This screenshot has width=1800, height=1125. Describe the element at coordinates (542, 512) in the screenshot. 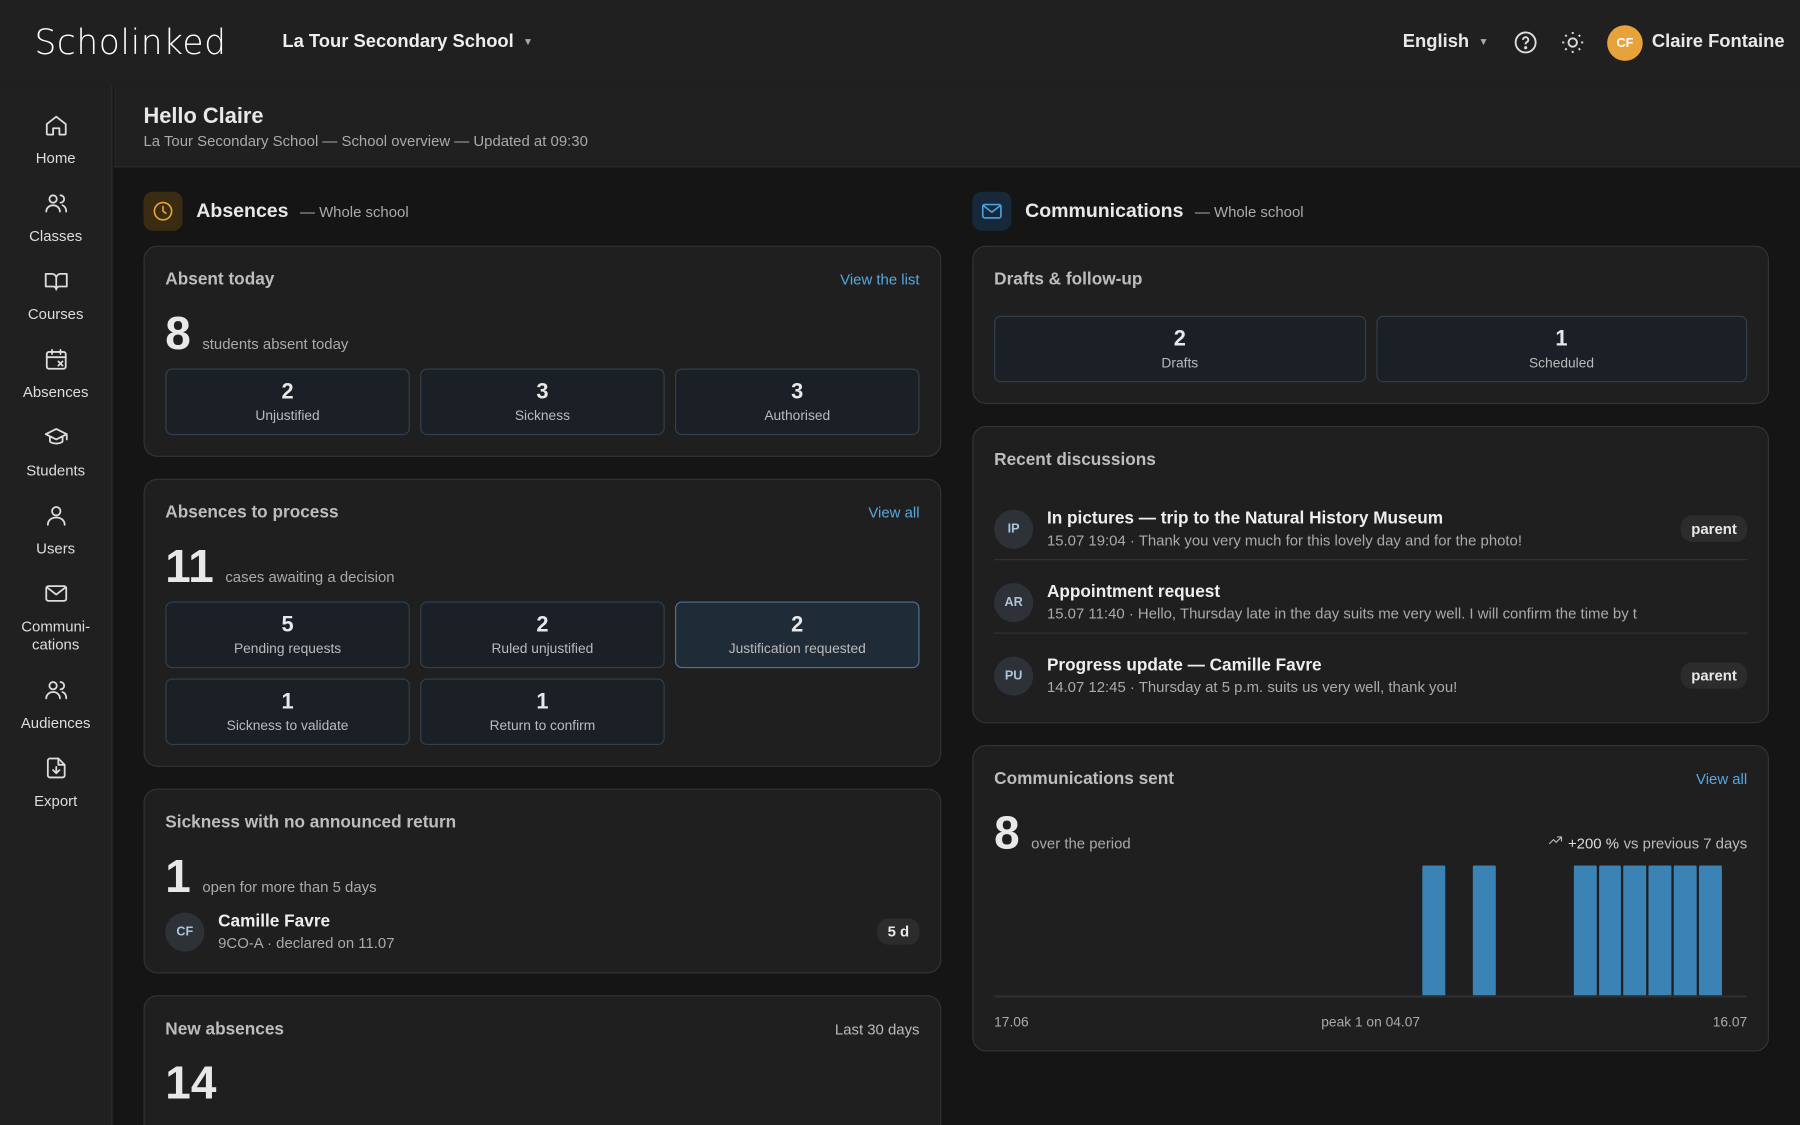

I see `card-header: Absences to process View all` at that location.